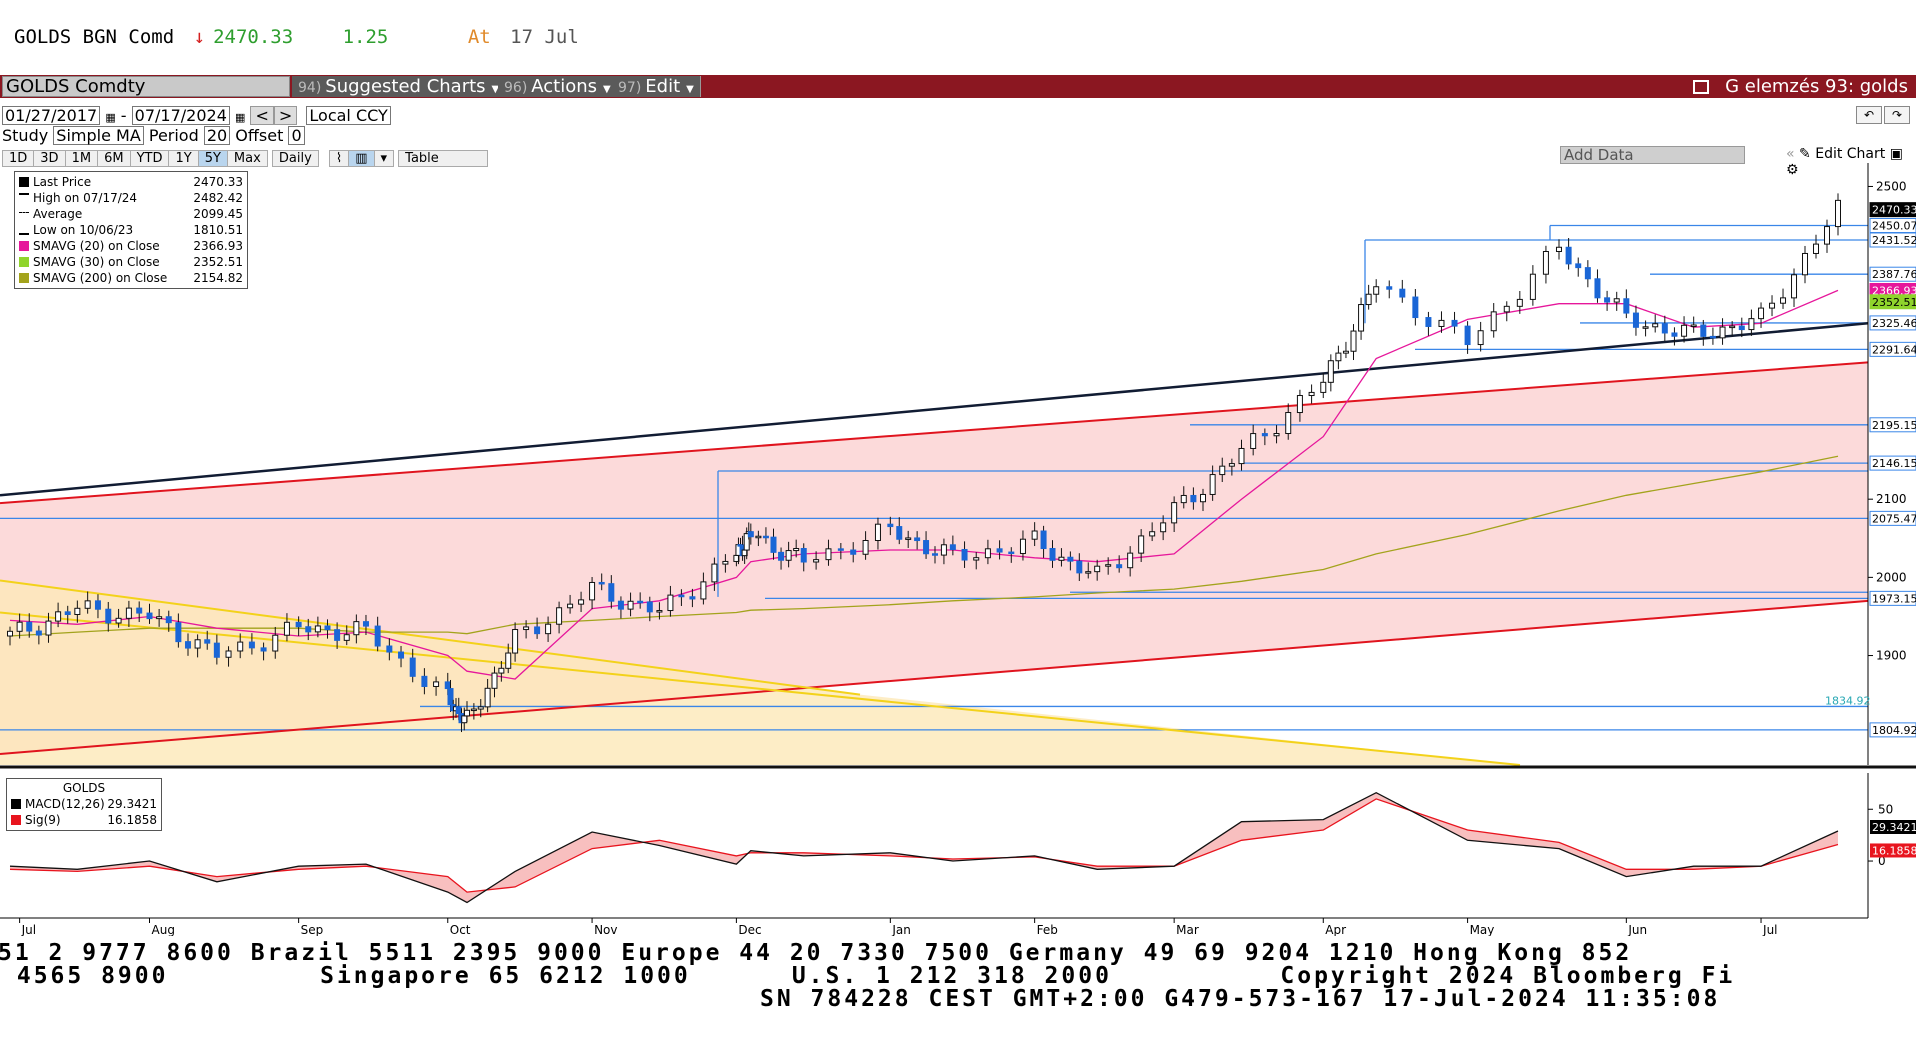 This screenshot has height=1051, width=1916. What do you see at coordinates (1848, 700) in the screenshot?
I see `level-note: 1834.92` at bounding box center [1848, 700].